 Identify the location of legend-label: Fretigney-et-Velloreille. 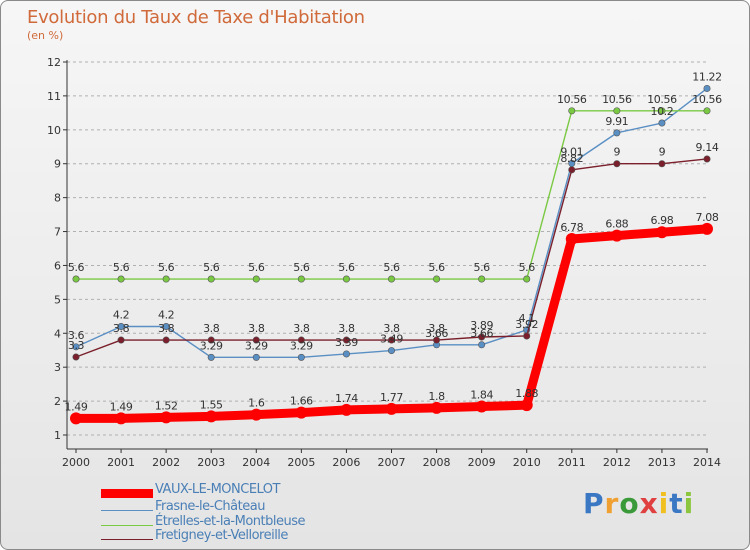
(221, 535).